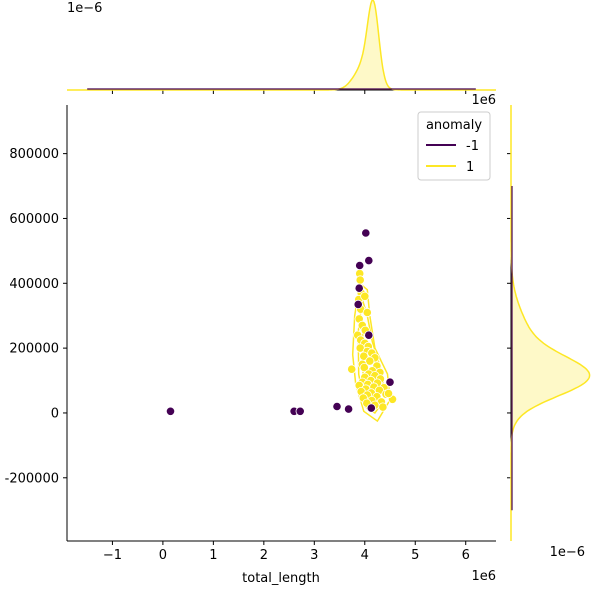 This screenshot has height=600, width=600. What do you see at coordinates (112, 555) in the screenshot?
I see `x-tick-label: −1` at bounding box center [112, 555].